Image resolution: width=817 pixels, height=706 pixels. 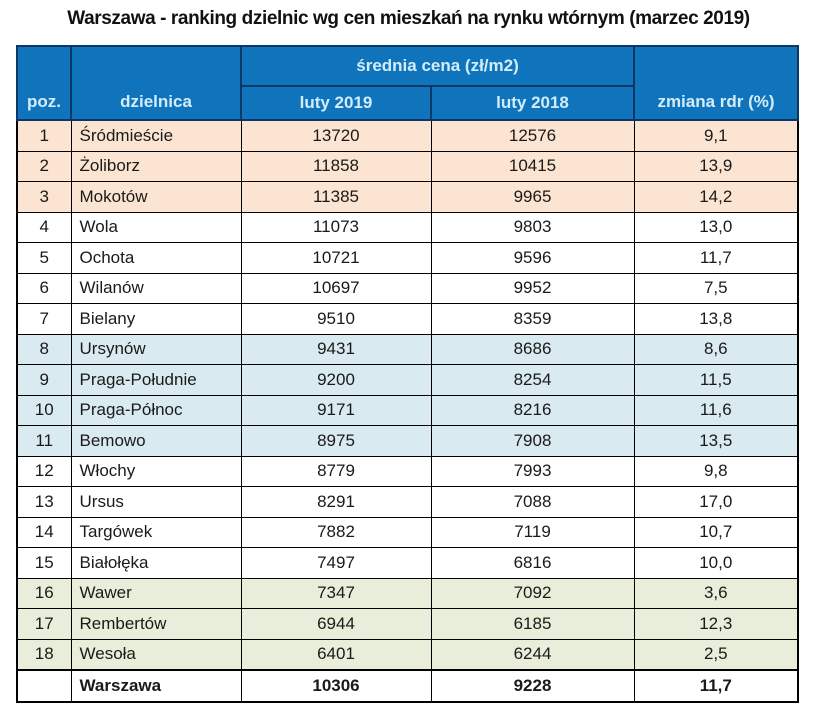 I want to click on header-group-srednia-cena: średnia cena (zł/m2), so click(x=437, y=66).